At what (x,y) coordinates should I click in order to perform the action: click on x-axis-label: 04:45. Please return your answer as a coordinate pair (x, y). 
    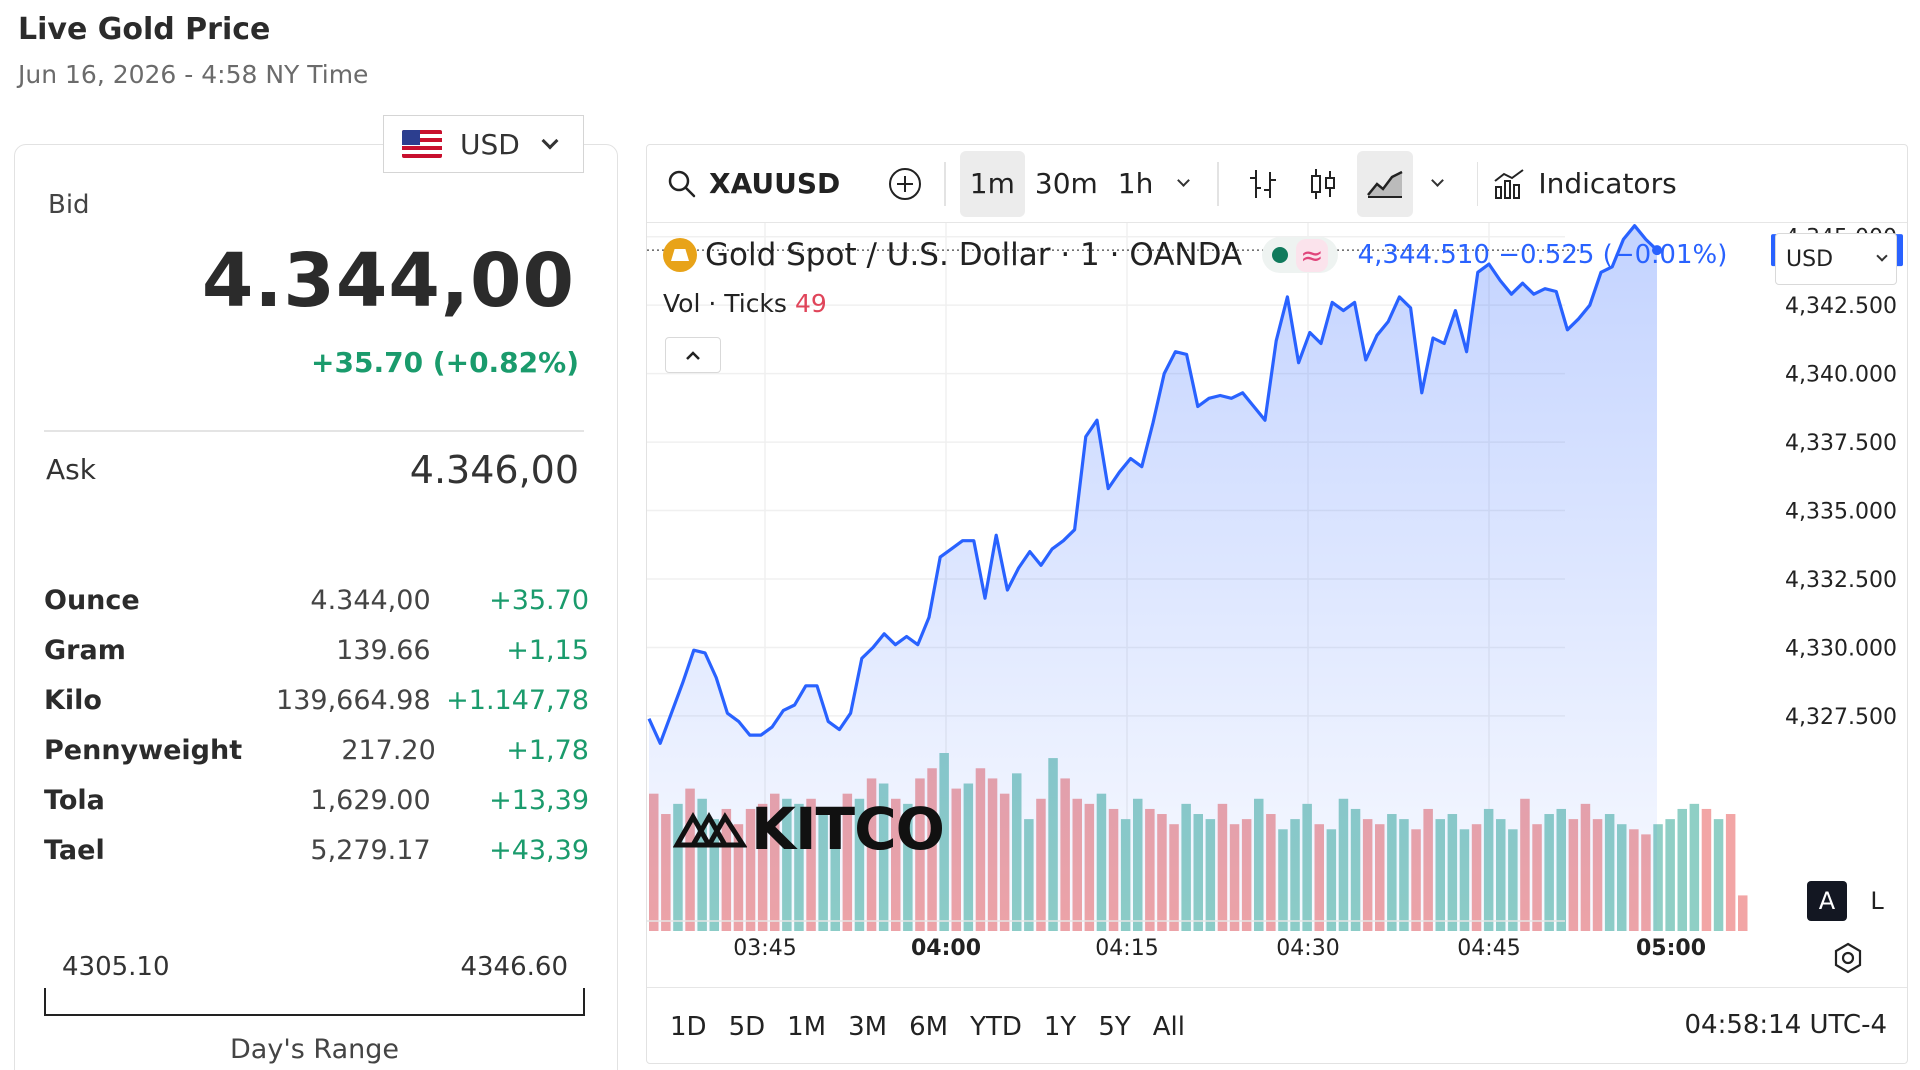
    Looking at the image, I should click on (1488, 948).